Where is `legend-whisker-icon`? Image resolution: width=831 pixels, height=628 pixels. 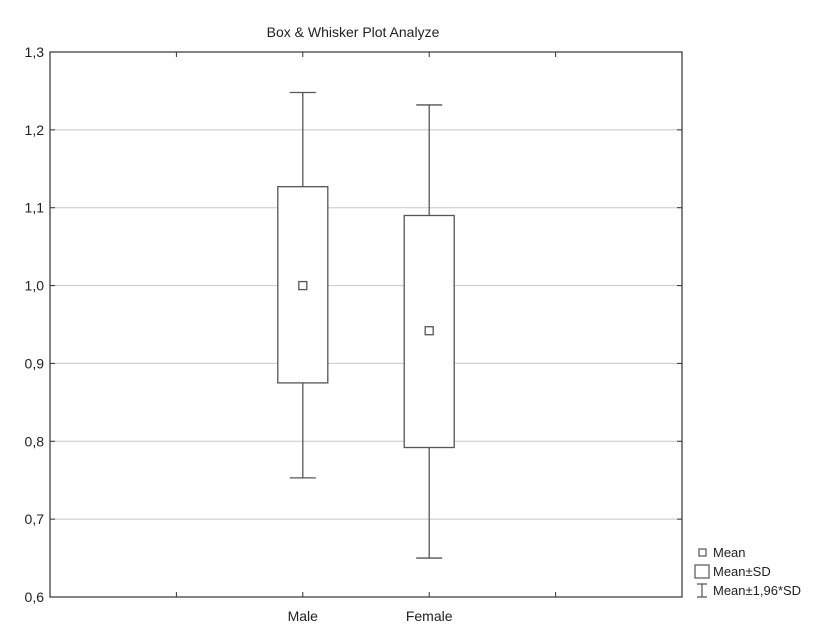
legend-whisker-icon is located at coordinates (702, 590).